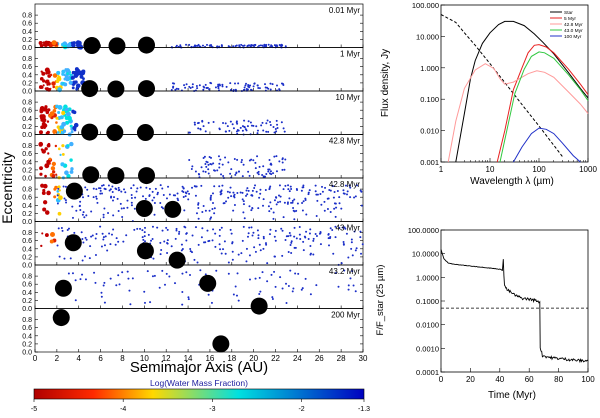 Image resolution: width=600 pixels, height=418 pixels. Describe the element at coordinates (512, 395) in the screenshot. I see `excess-xlabel: Time (Myr)` at that location.